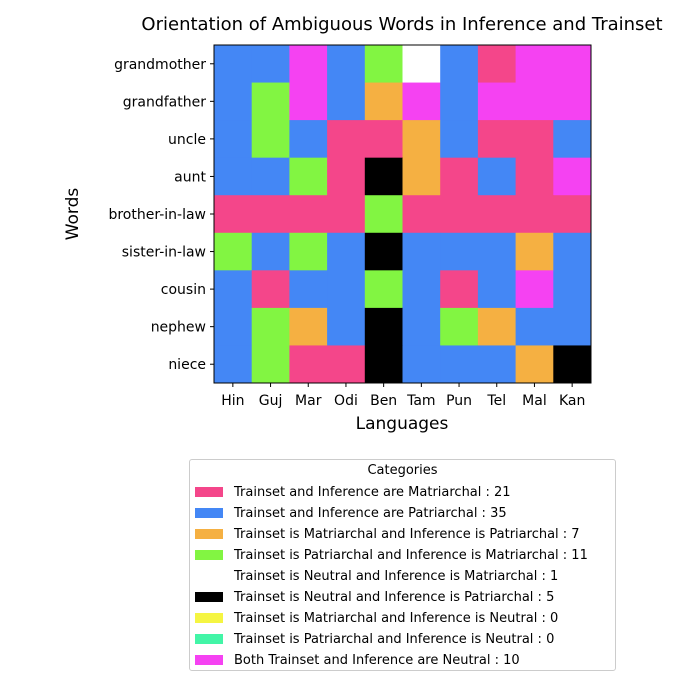 This screenshot has height=700, width=700. Describe the element at coordinates (73, 214) in the screenshot. I see `y-axis-label: Words` at that location.